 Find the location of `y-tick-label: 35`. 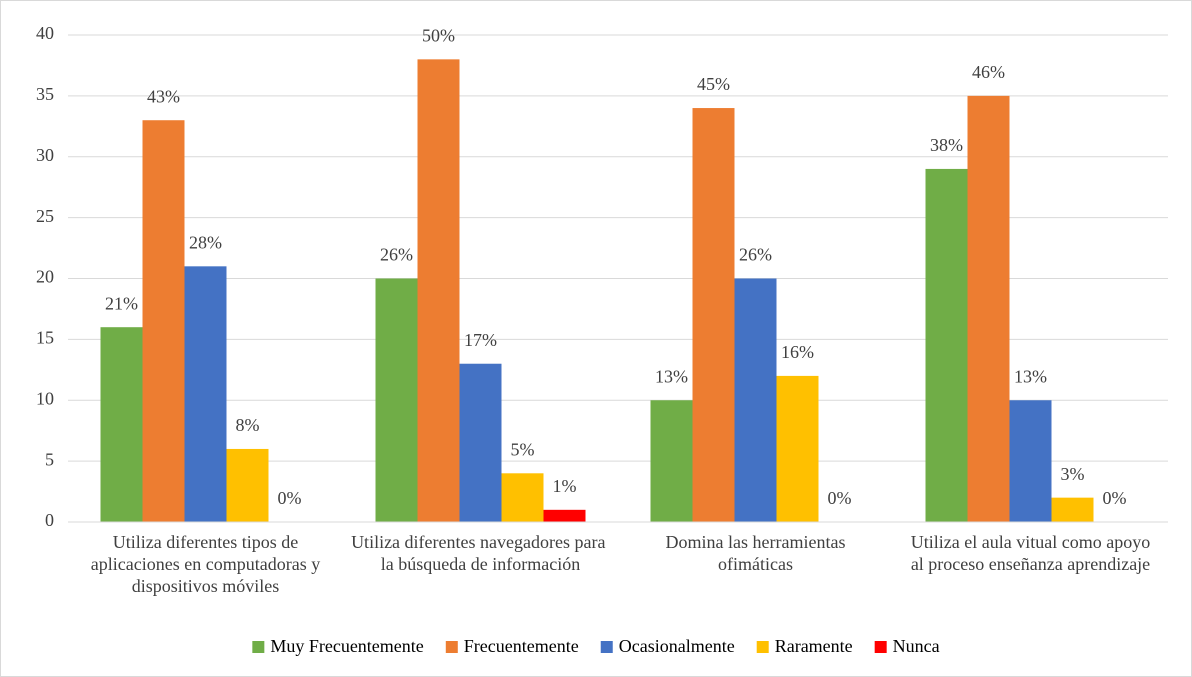

y-tick-label: 35 is located at coordinates (45, 94).